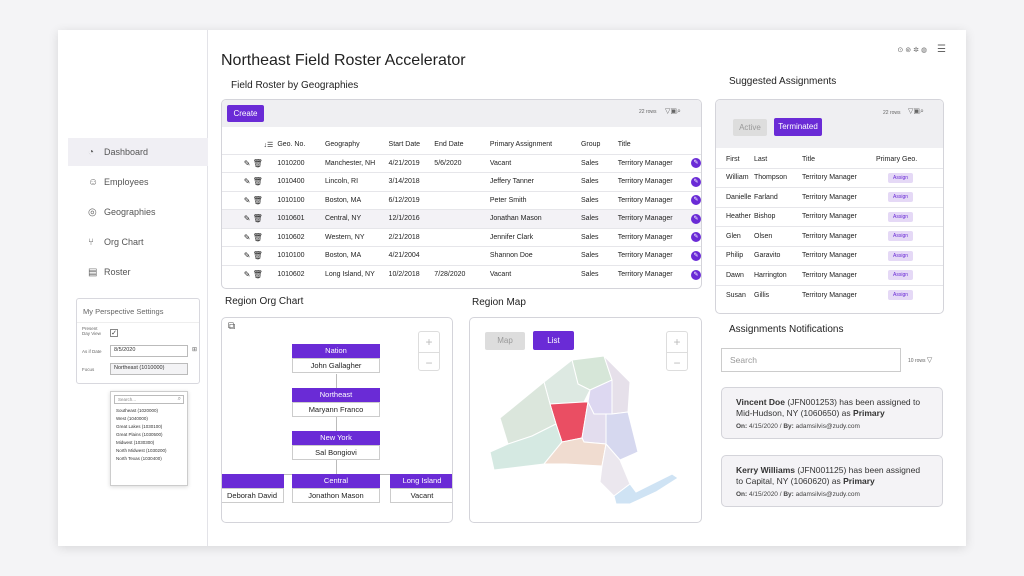 This screenshot has height=576, width=1024. What do you see at coordinates (336, 488) in the screenshot?
I see `org-node-central: Central Jonathon Mason` at bounding box center [336, 488].